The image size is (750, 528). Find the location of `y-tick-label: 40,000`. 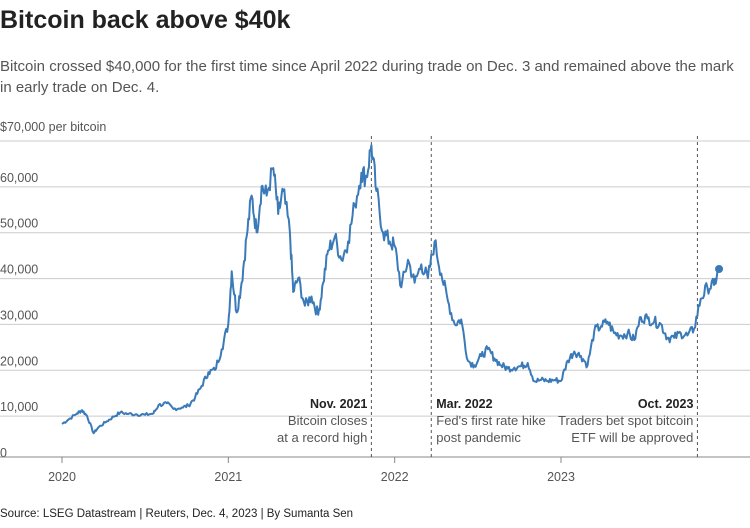

y-tick-label: 40,000 is located at coordinates (19, 270).